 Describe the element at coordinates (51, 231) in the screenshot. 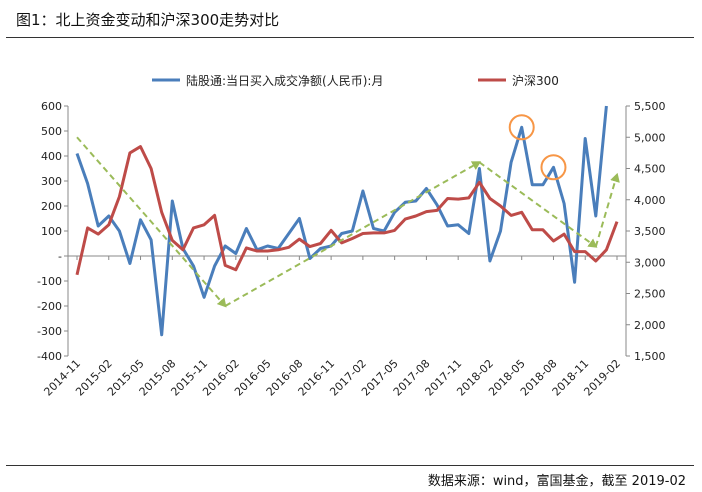

I see `left-tick-label: 100` at that location.